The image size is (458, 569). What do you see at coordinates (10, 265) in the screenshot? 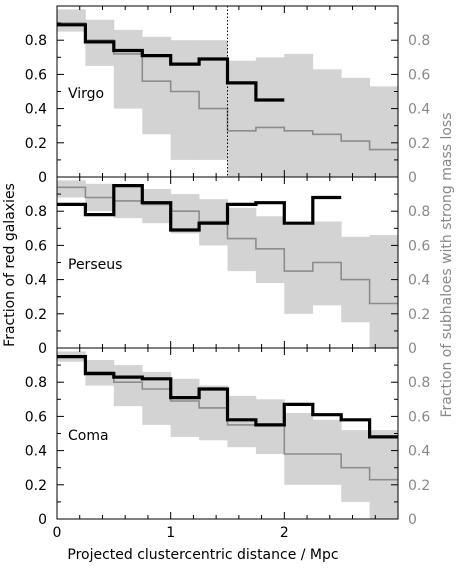
I see `y-axis-title-left: Fraction of red galaxies` at bounding box center [10, 265].